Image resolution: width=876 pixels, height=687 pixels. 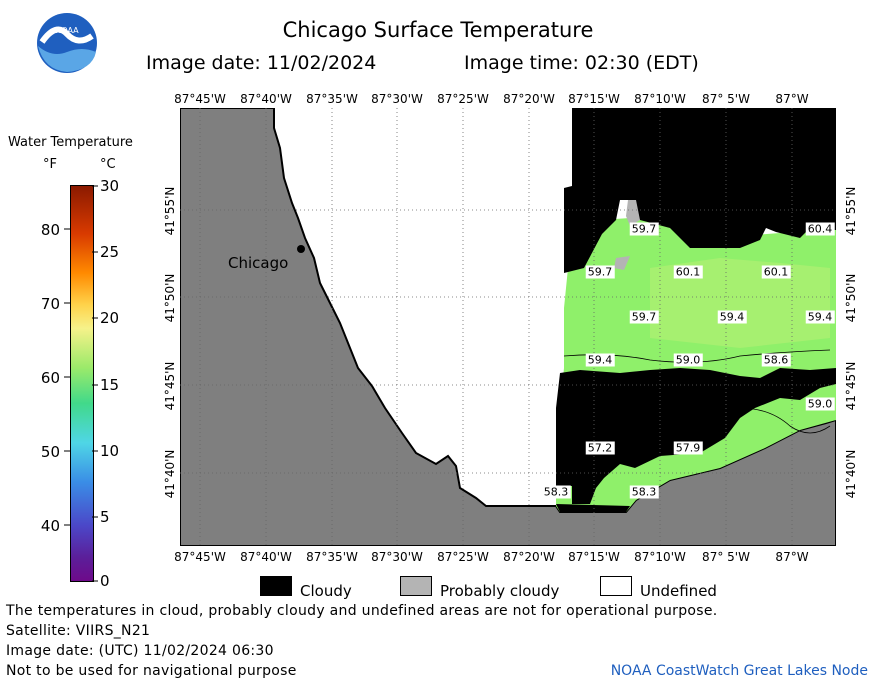 What do you see at coordinates (688, 448) in the screenshot?
I see `temp-label: 57.9` at bounding box center [688, 448].